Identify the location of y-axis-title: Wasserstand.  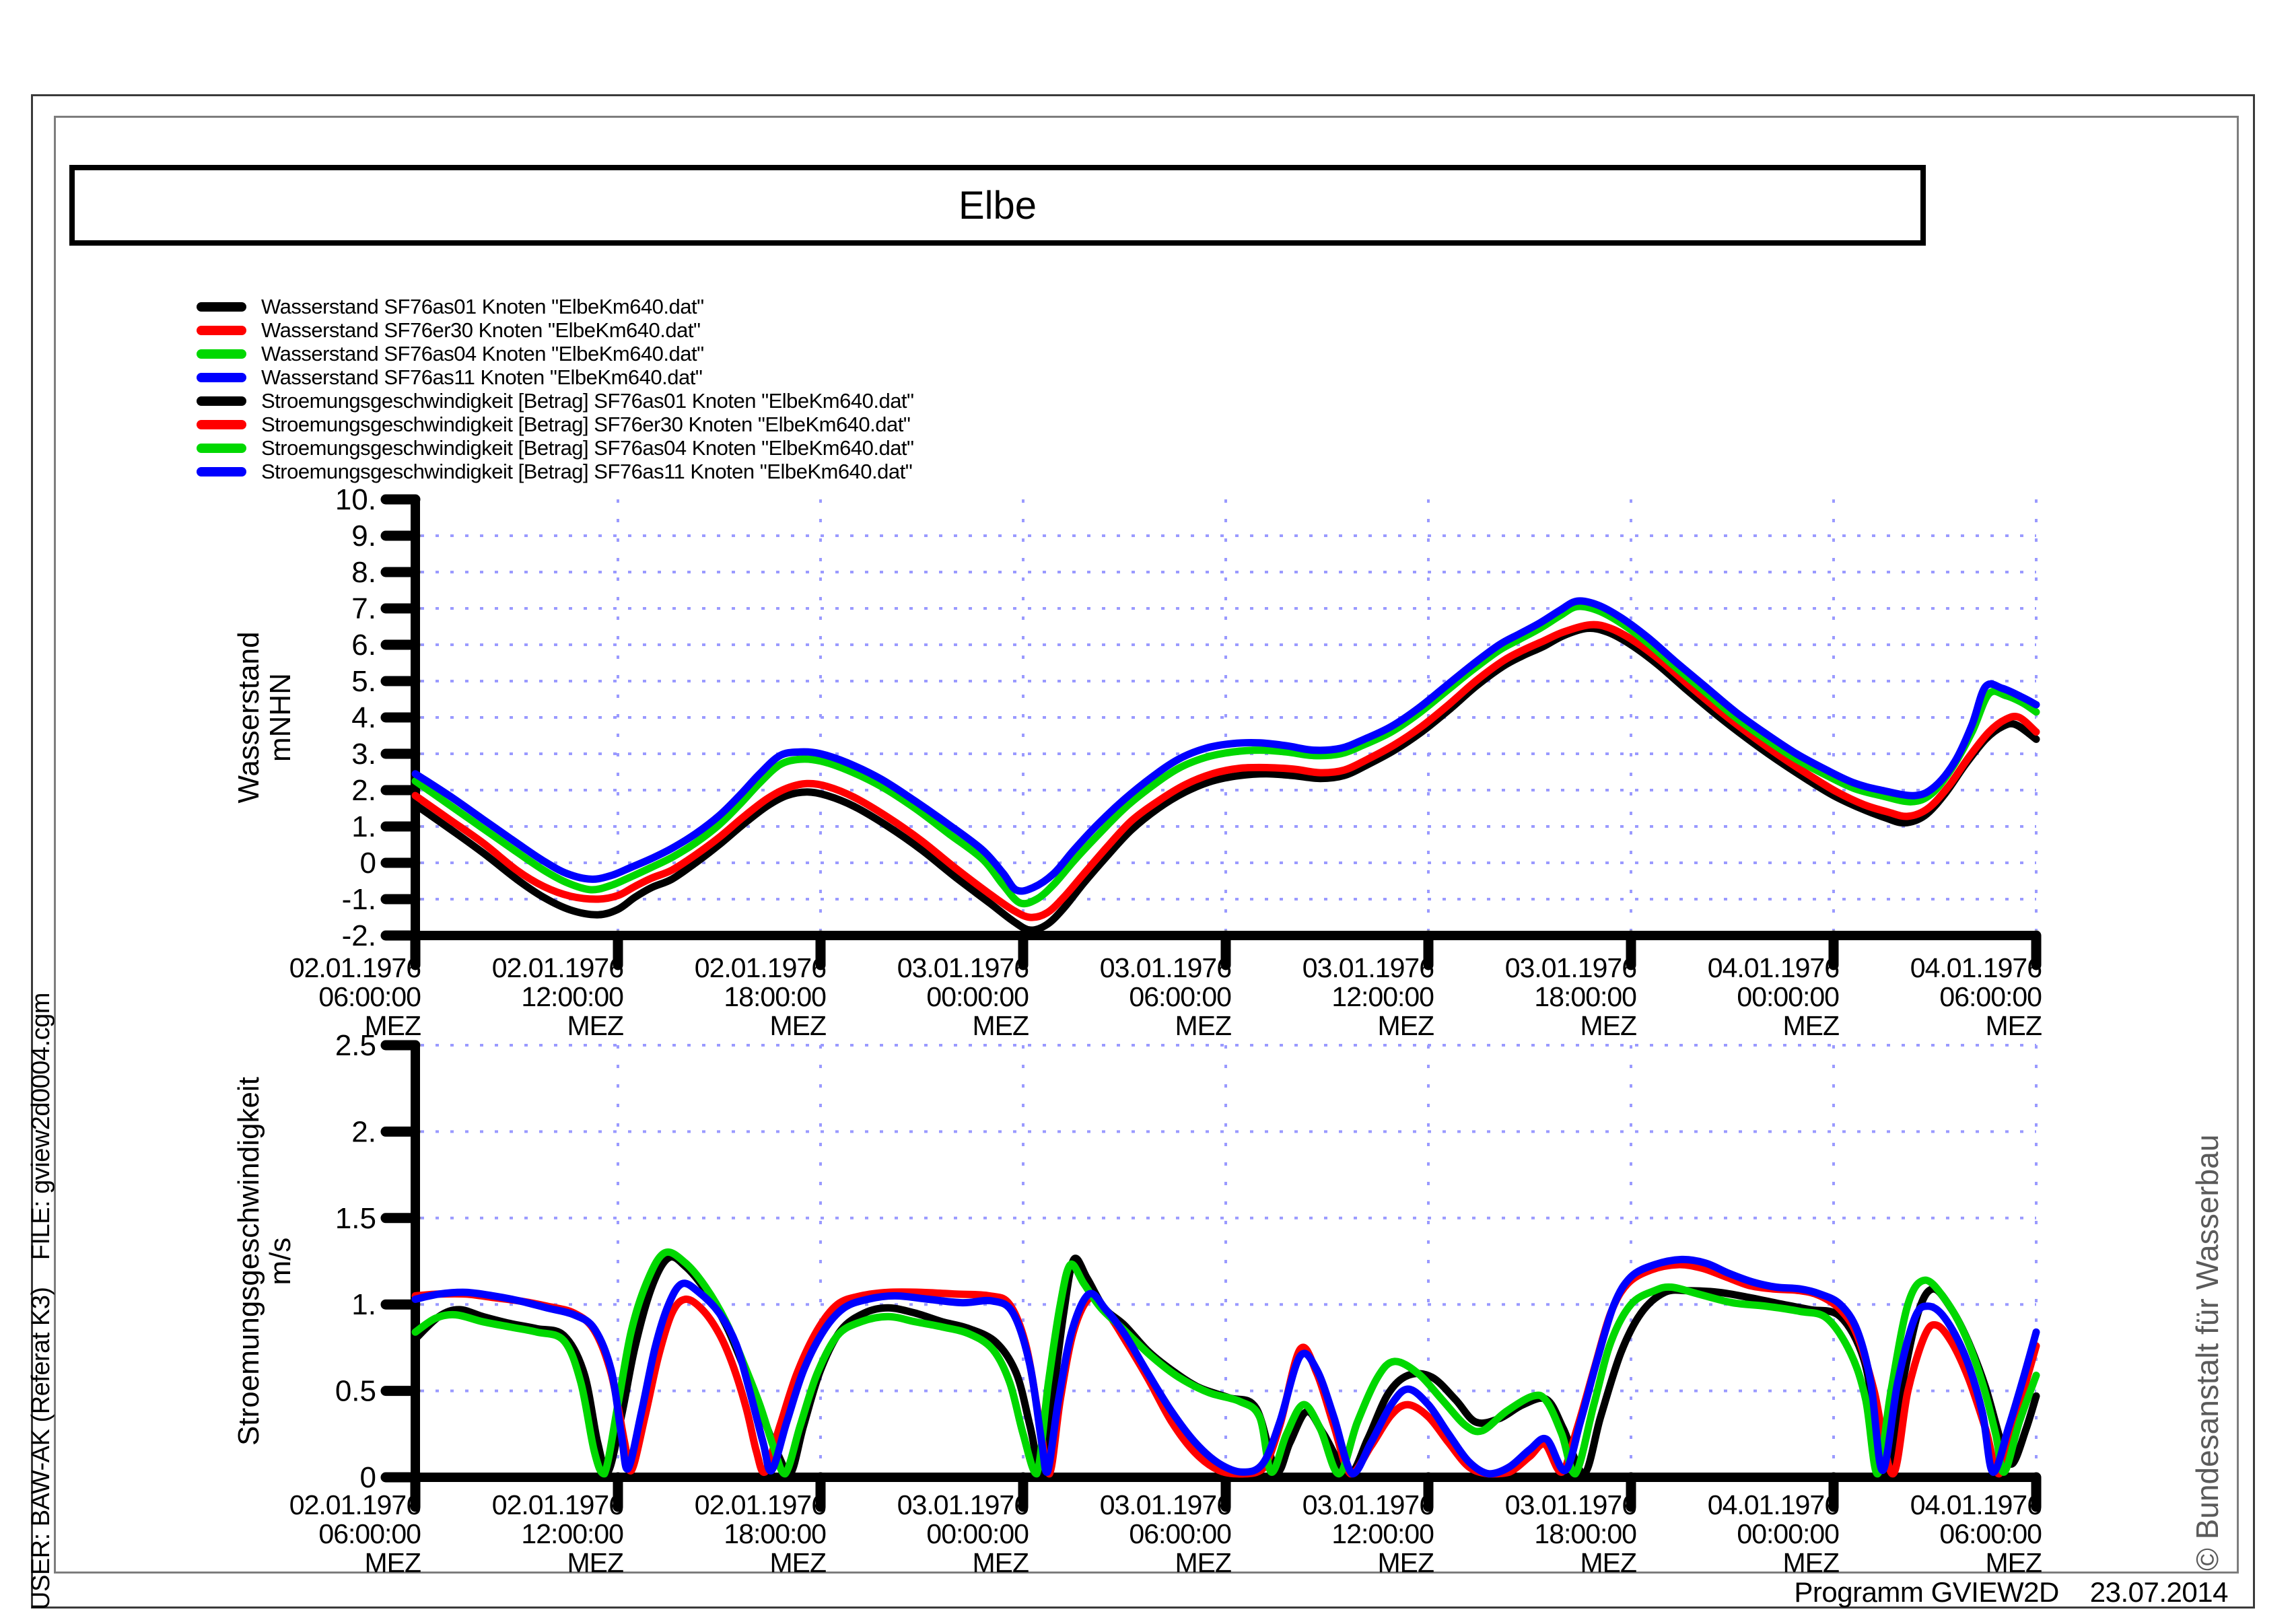
(248, 717).